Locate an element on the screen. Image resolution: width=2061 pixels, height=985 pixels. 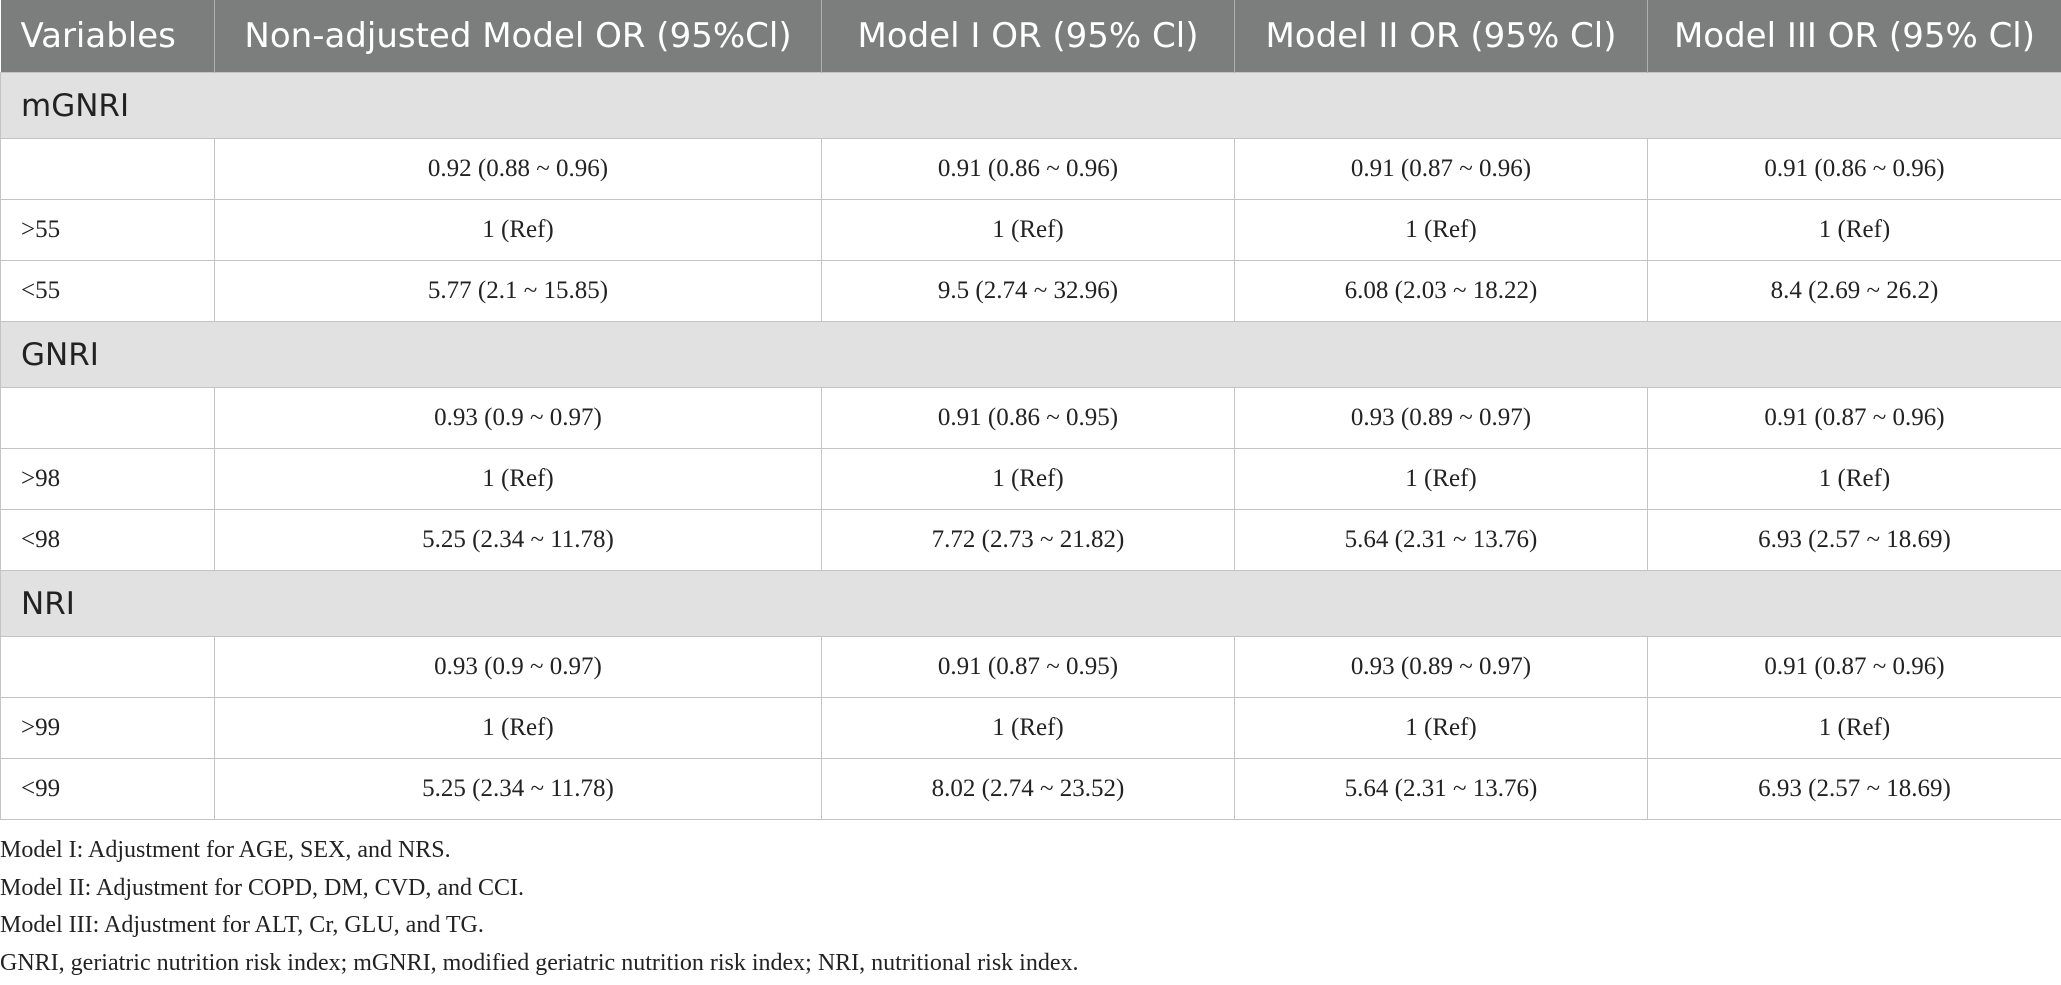
group-row: mGNRI is located at coordinates (1030, 105).